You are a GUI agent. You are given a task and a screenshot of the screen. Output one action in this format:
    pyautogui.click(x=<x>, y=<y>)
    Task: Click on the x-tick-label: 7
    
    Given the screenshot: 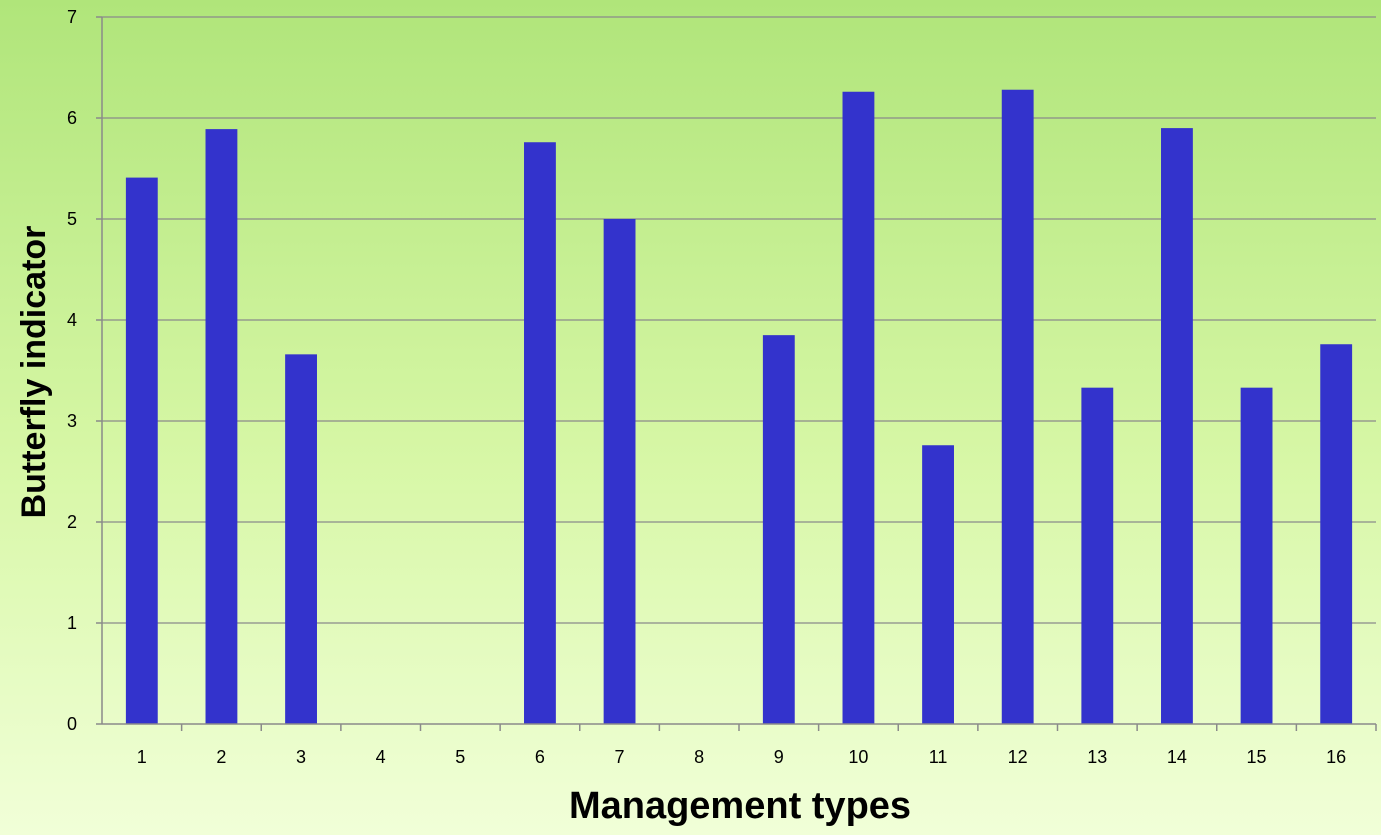 What is the action you would take?
    pyautogui.click(x=620, y=757)
    